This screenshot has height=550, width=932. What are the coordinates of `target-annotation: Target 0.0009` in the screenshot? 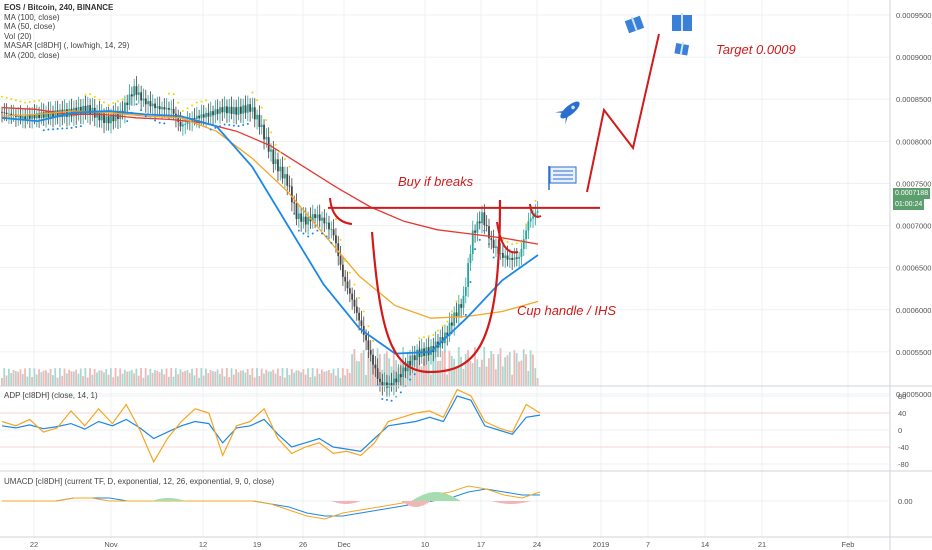 It's located at (756, 49).